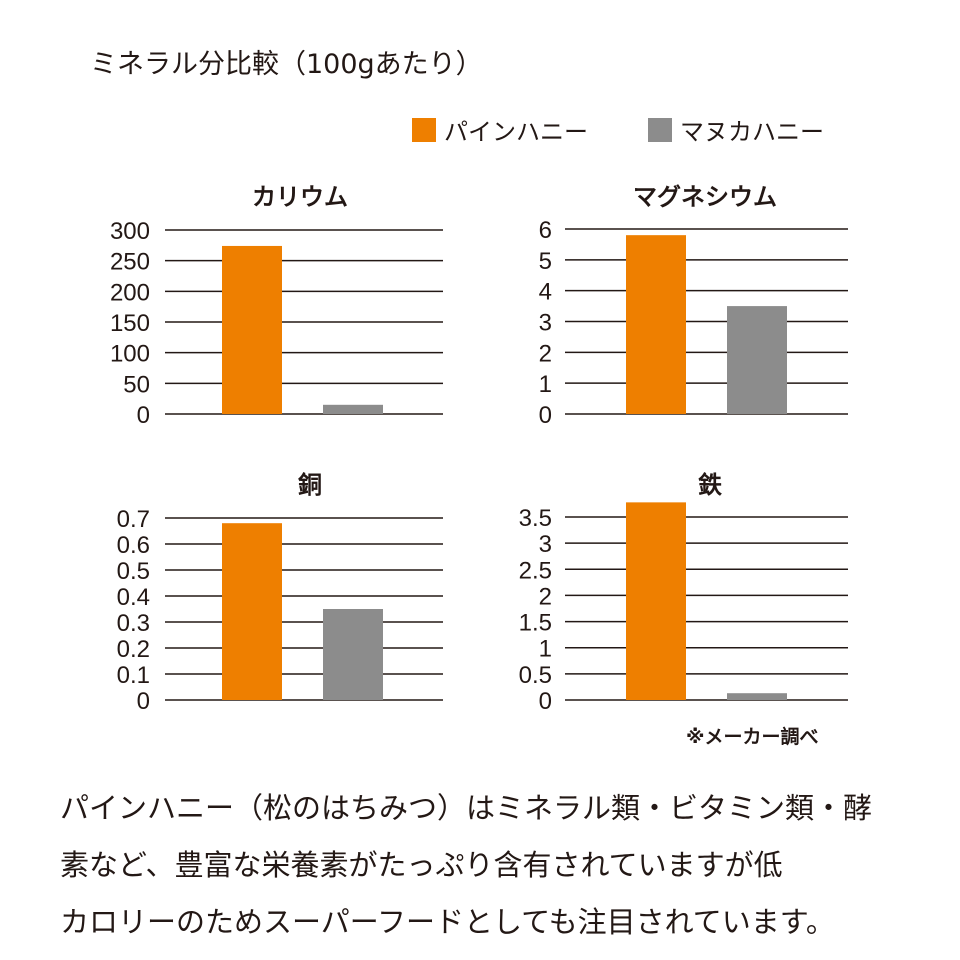 The width and height of the screenshot is (960, 960). What do you see at coordinates (710, 485) in the screenshot?
I see `chart-title: 鉄` at bounding box center [710, 485].